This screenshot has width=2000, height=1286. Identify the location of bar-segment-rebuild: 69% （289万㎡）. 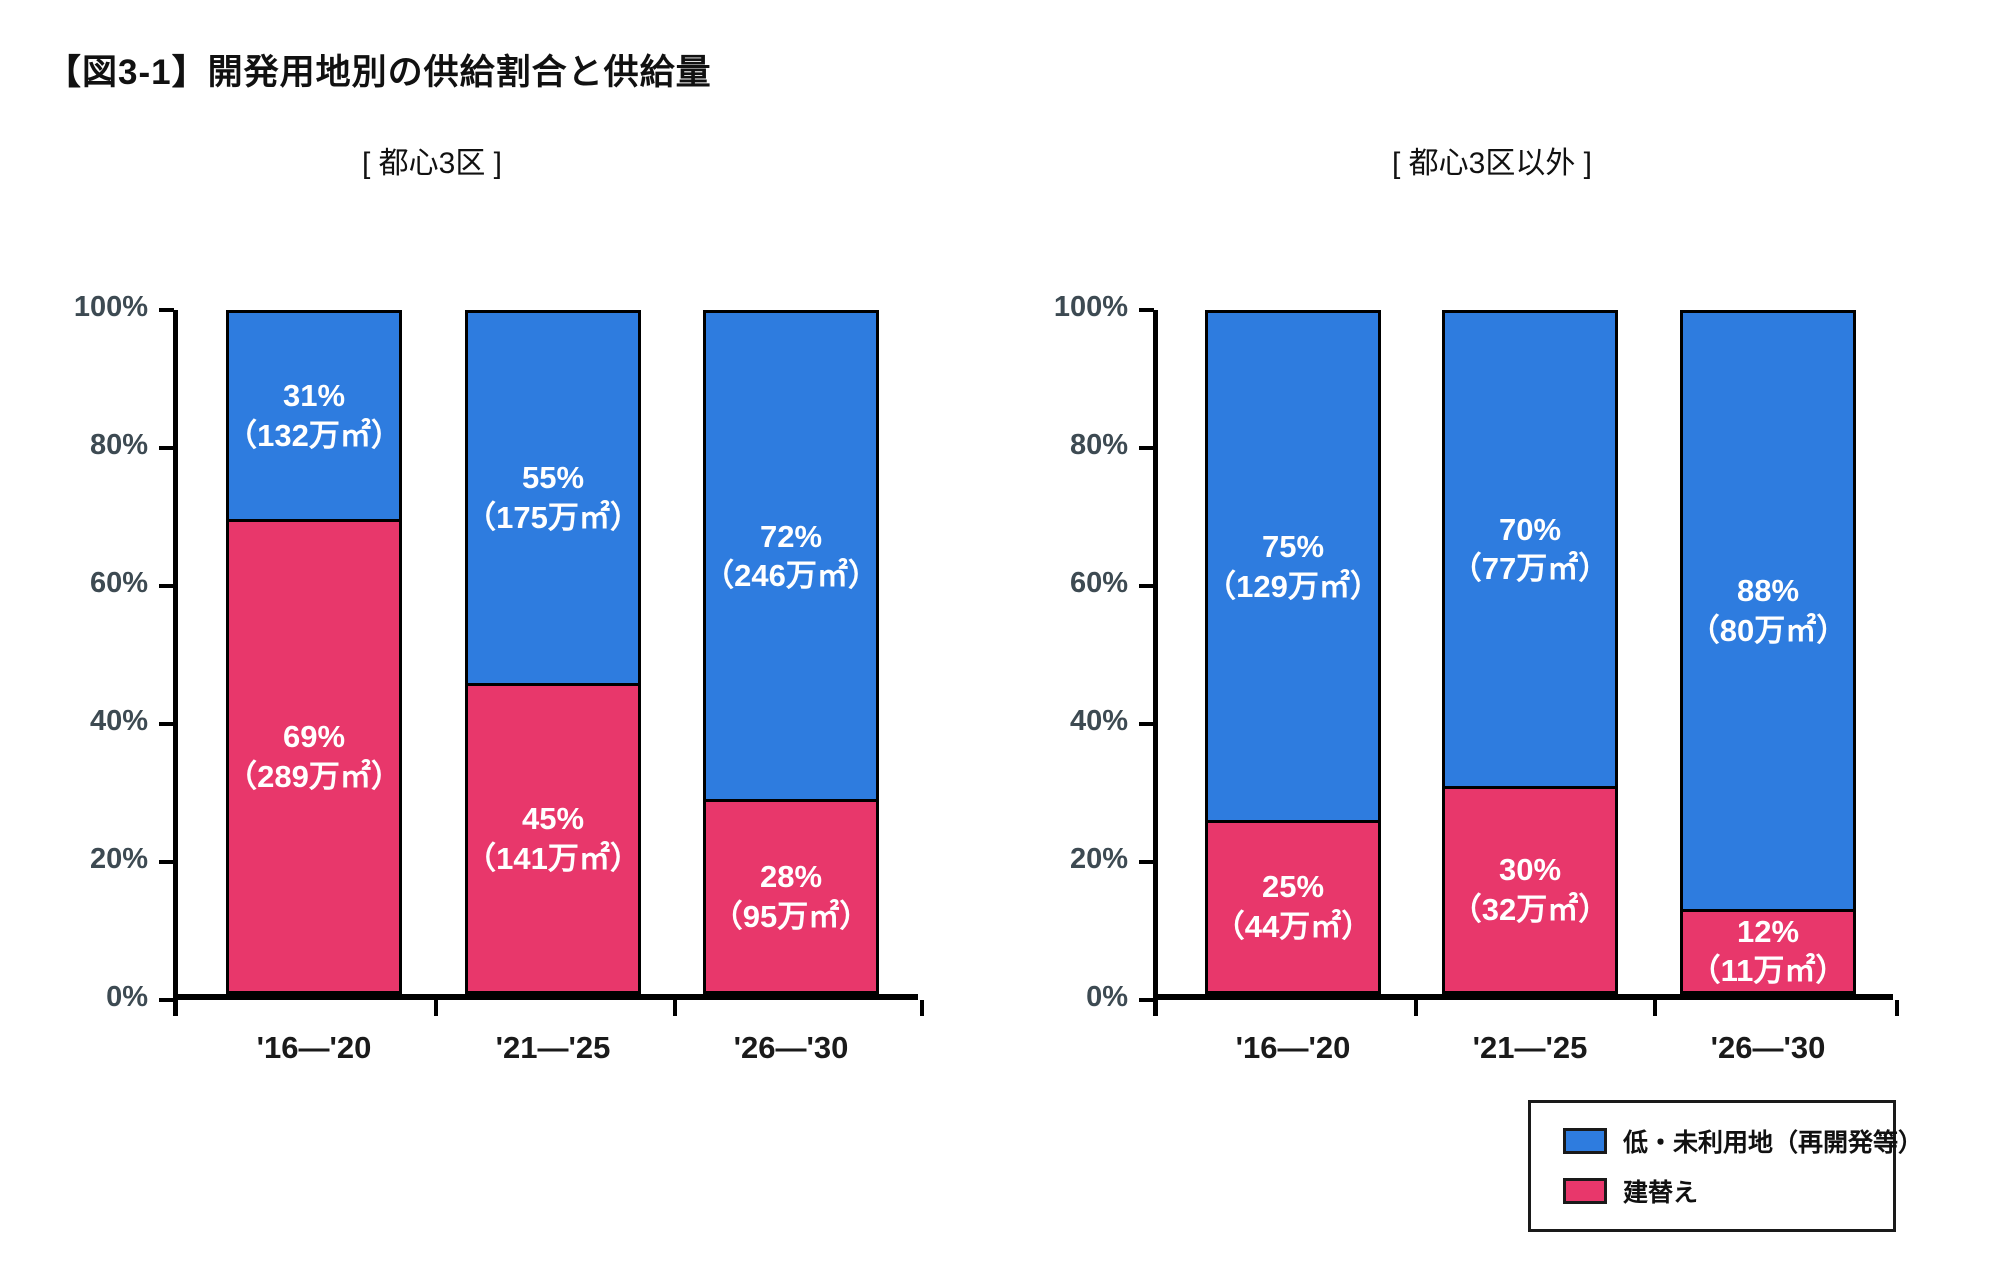
(314, 758).